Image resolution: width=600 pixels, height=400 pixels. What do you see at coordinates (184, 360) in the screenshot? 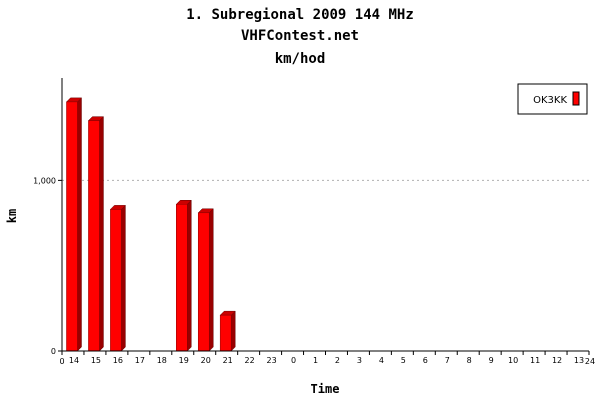
I see `x-tick-label: 19` at bounding box center [184, 360].